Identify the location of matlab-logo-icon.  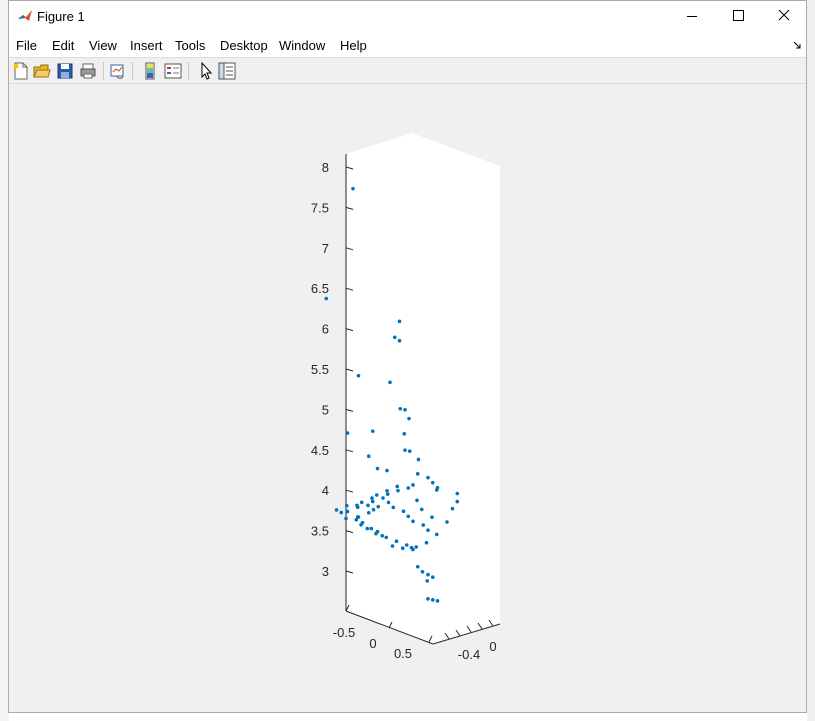
(25, 16).